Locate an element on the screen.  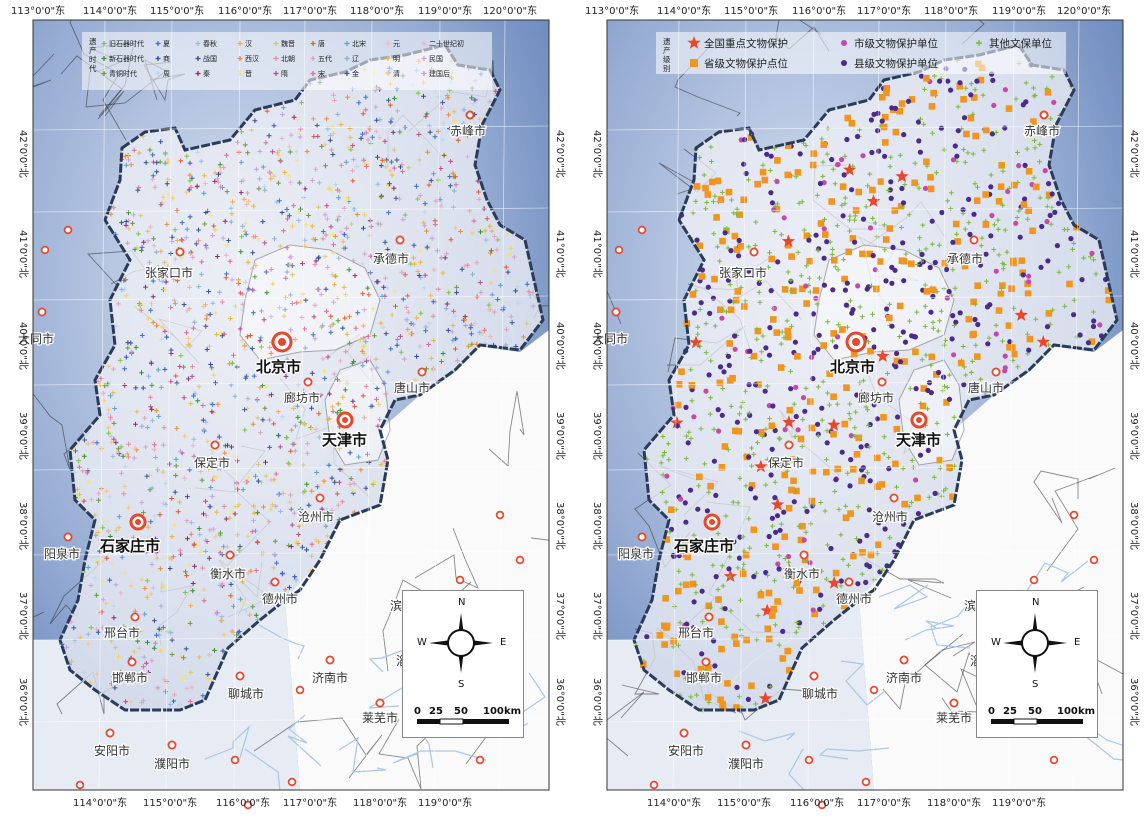
lon-tick-top: 119°0'0"东 is located at coordinates (1019, 10).